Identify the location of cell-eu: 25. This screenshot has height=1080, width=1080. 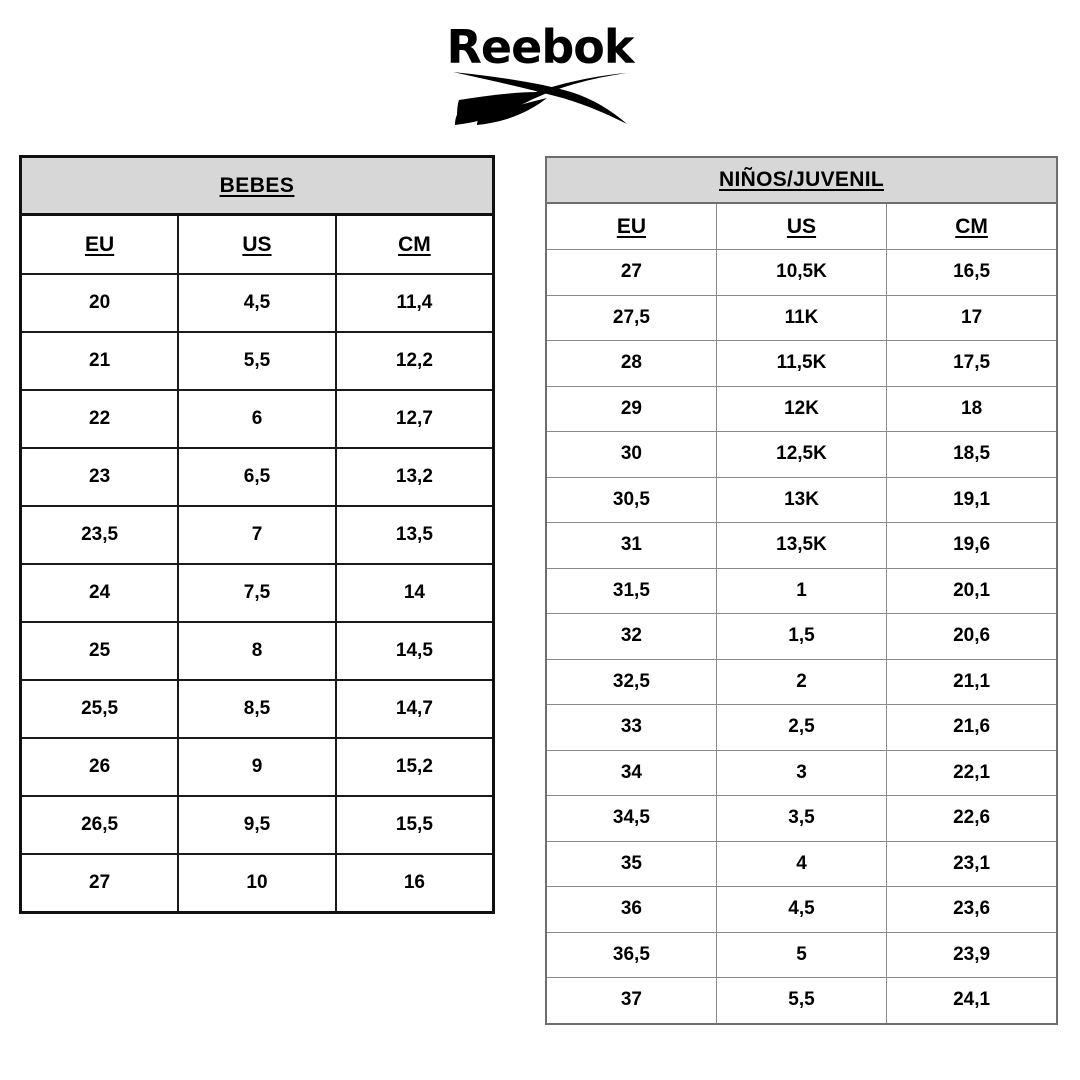
(99, 651).